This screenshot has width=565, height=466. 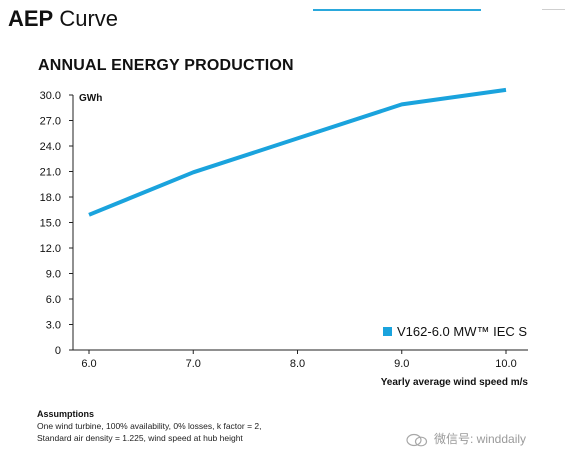 I want to click on wechat-icon, so click(x=417, y=440).